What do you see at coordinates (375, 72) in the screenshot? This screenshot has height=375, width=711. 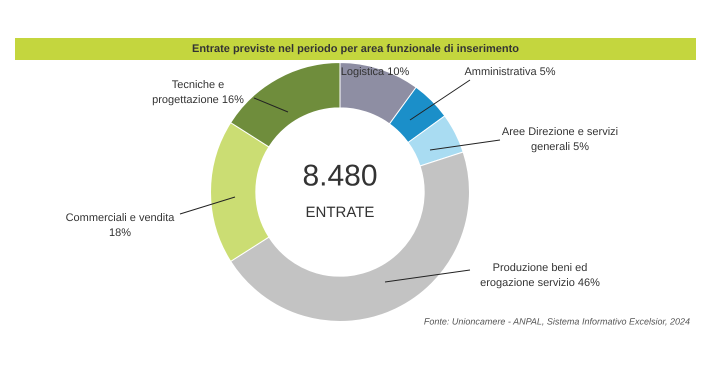 I see `slice-label: Logistica 10%` at bounding box center [375, 72].